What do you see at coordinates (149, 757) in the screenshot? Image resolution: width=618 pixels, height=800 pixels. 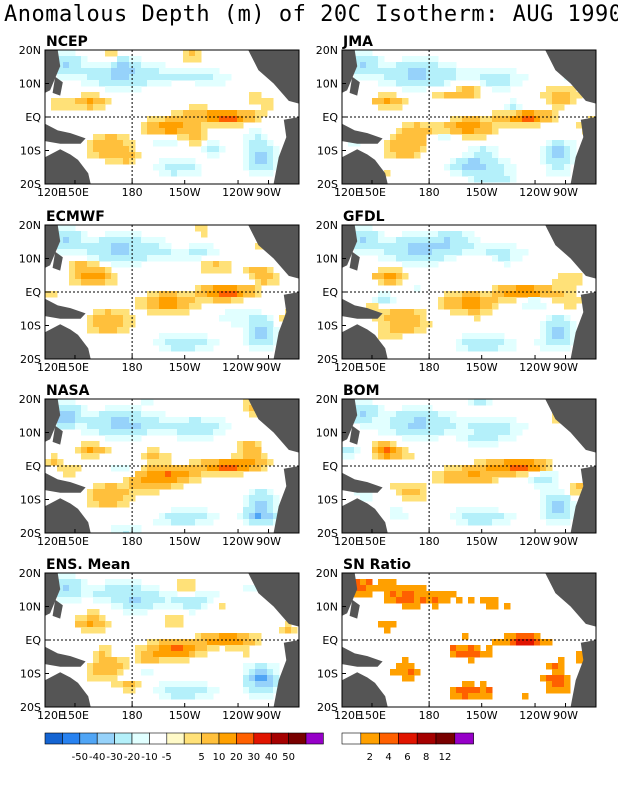 I see `colorbar-label: -10` at bounding box center [149, 757].